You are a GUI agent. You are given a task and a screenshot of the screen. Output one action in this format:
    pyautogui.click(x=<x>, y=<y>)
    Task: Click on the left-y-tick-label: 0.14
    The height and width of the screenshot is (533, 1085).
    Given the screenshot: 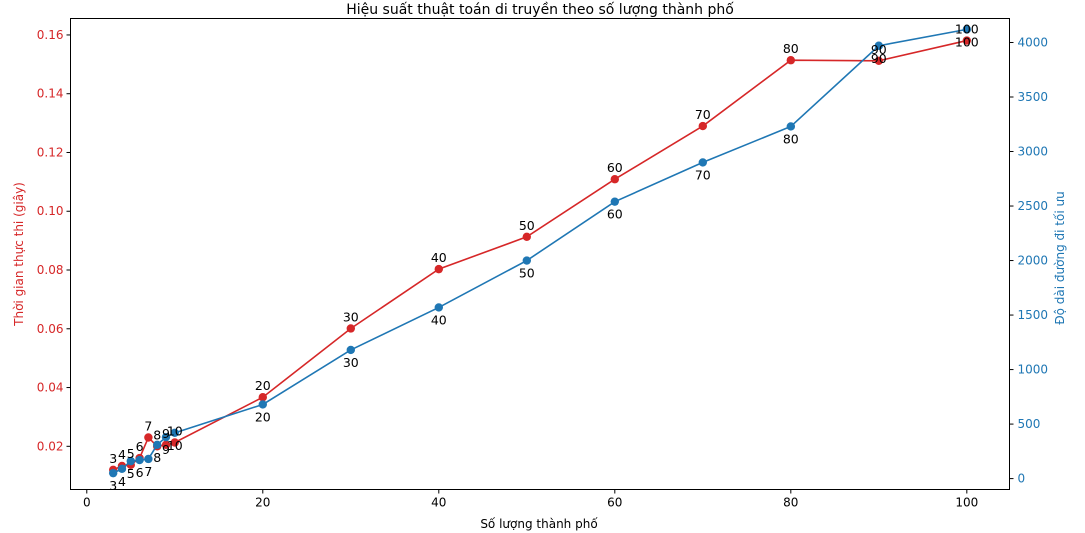 What is the action you would take?
    pyautogui.click(x=50, y=94)
    